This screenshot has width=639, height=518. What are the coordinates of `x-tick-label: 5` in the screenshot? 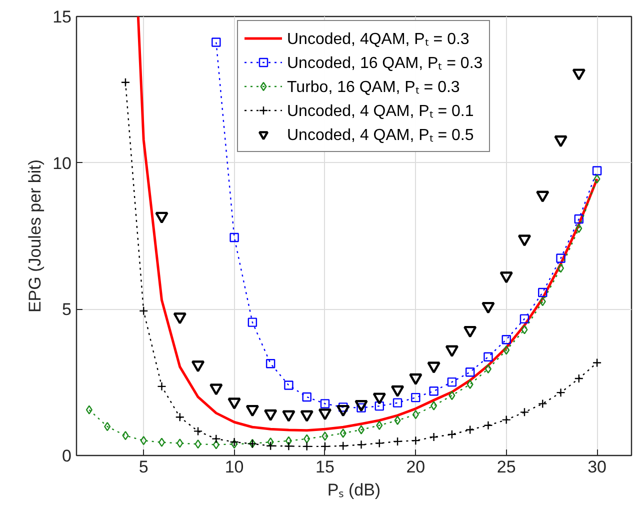 It's located at (143, 467).